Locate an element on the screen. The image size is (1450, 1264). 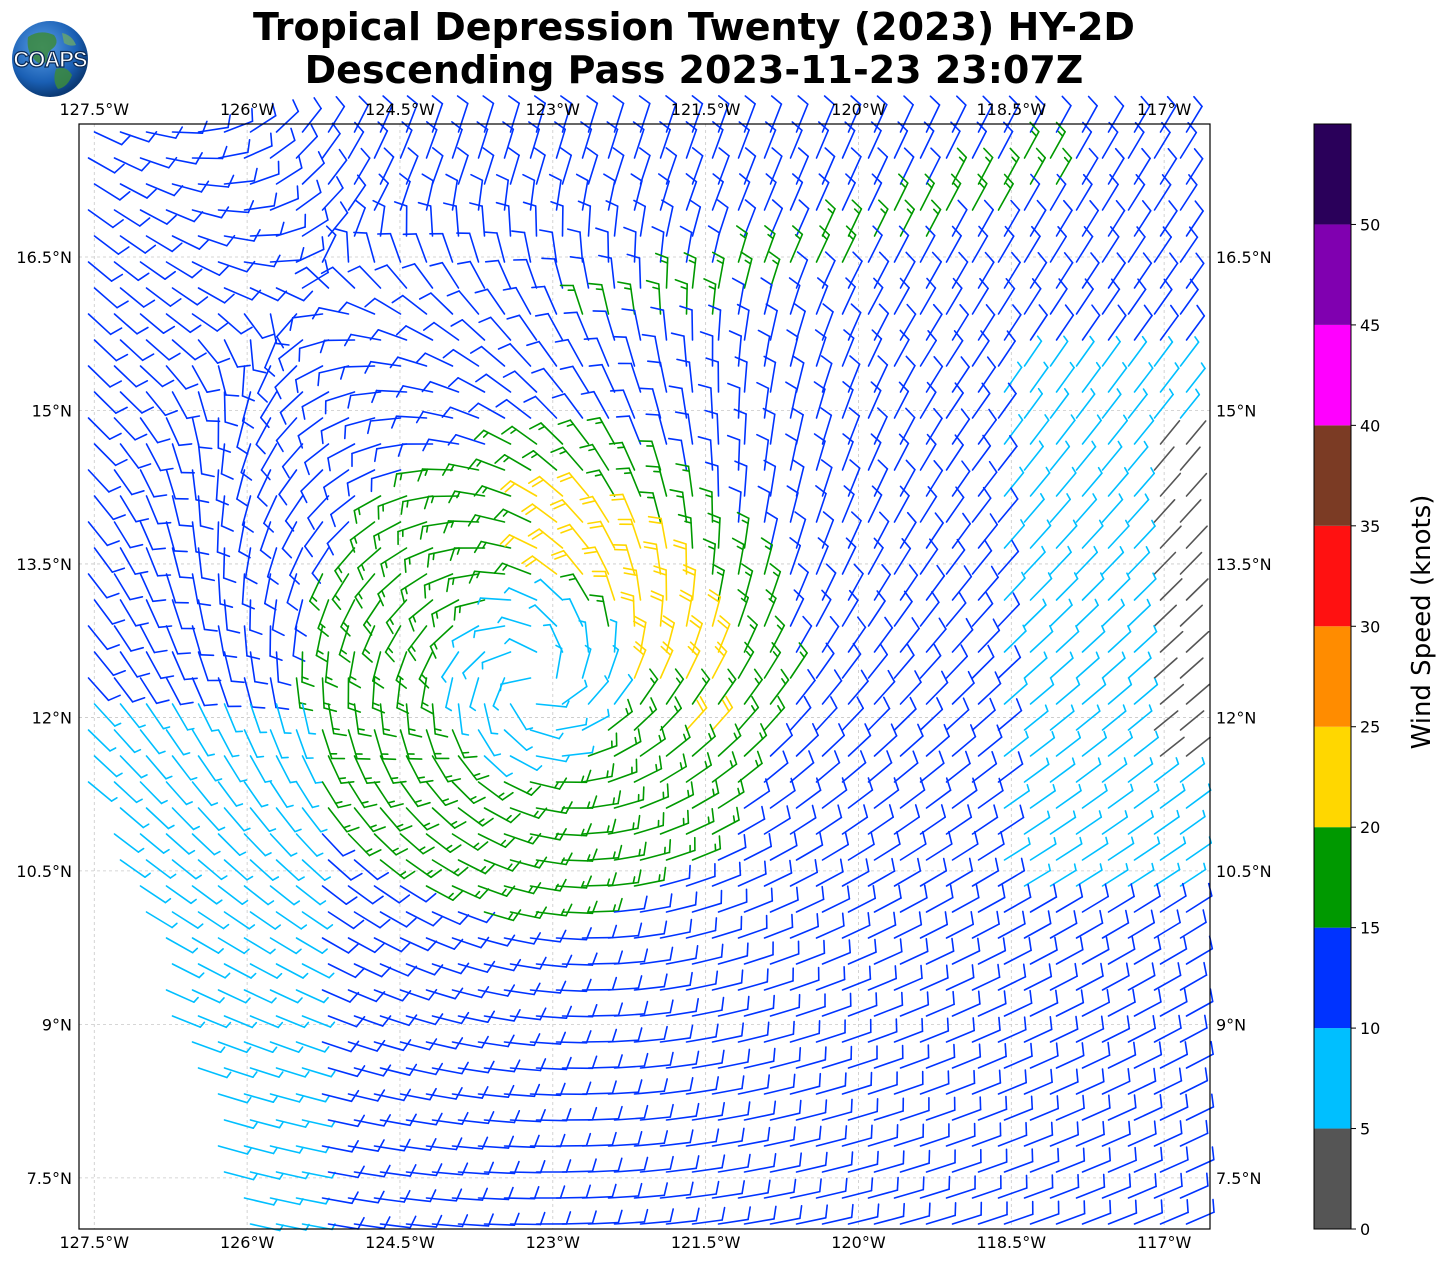
lon-tick-label-top: 123°W is located at coordinates (553, 109).